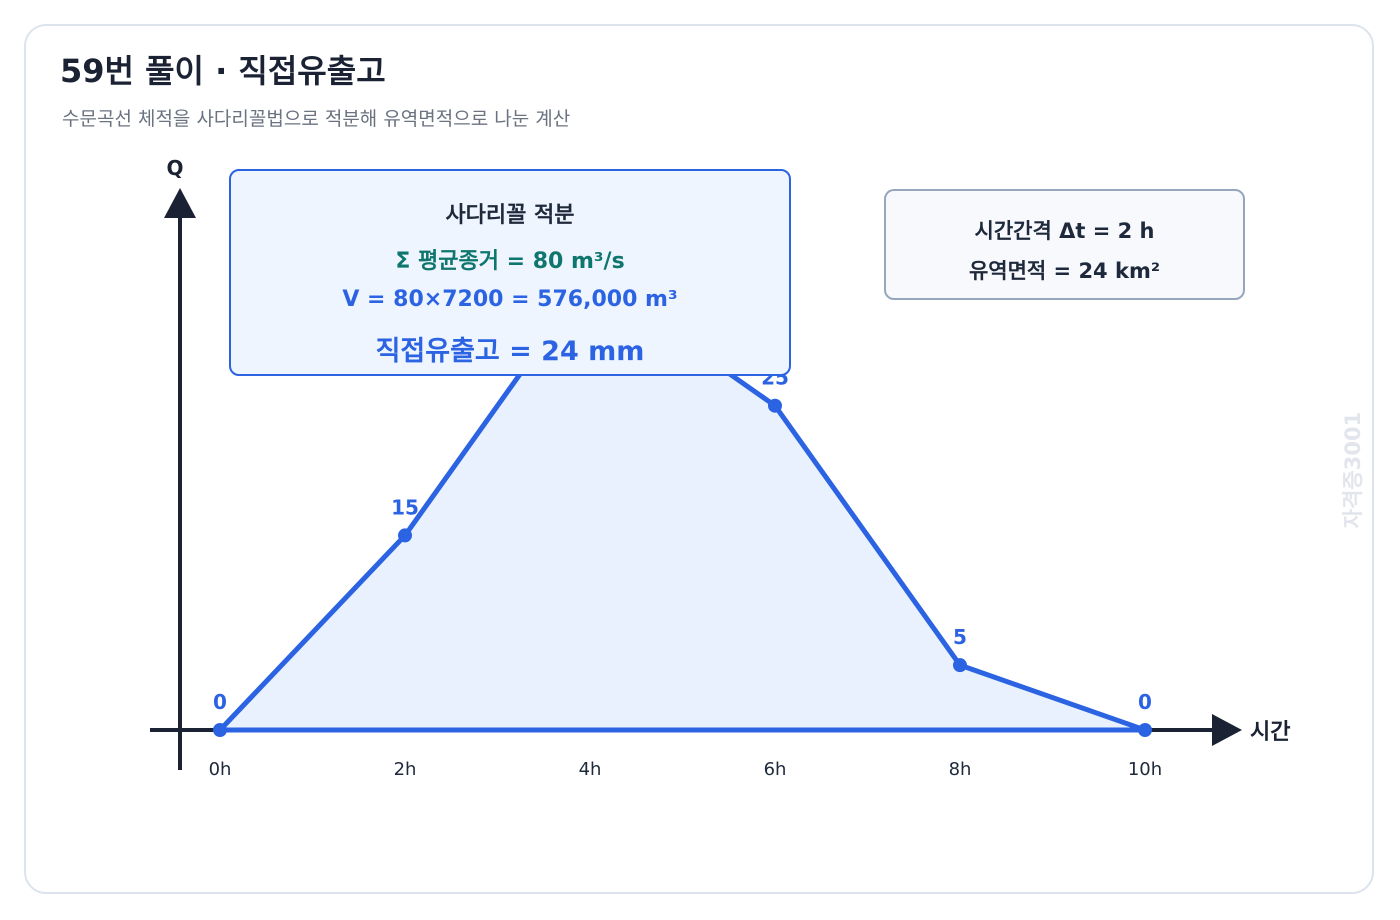 The width and height of the screenshot is (1400, 920). I want to click on calc-volume-line: V = 80×7200 = 576,000 m³, so click(510, 299).